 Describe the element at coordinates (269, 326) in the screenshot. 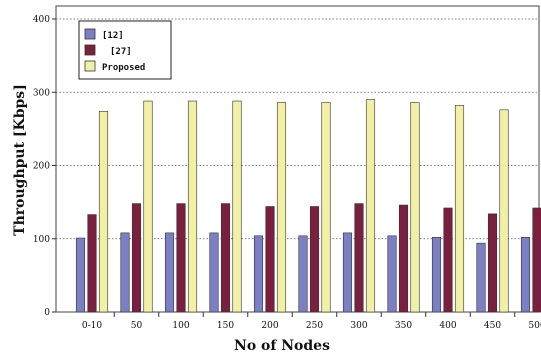

I see `x-tick-label-200: 200` at that location.